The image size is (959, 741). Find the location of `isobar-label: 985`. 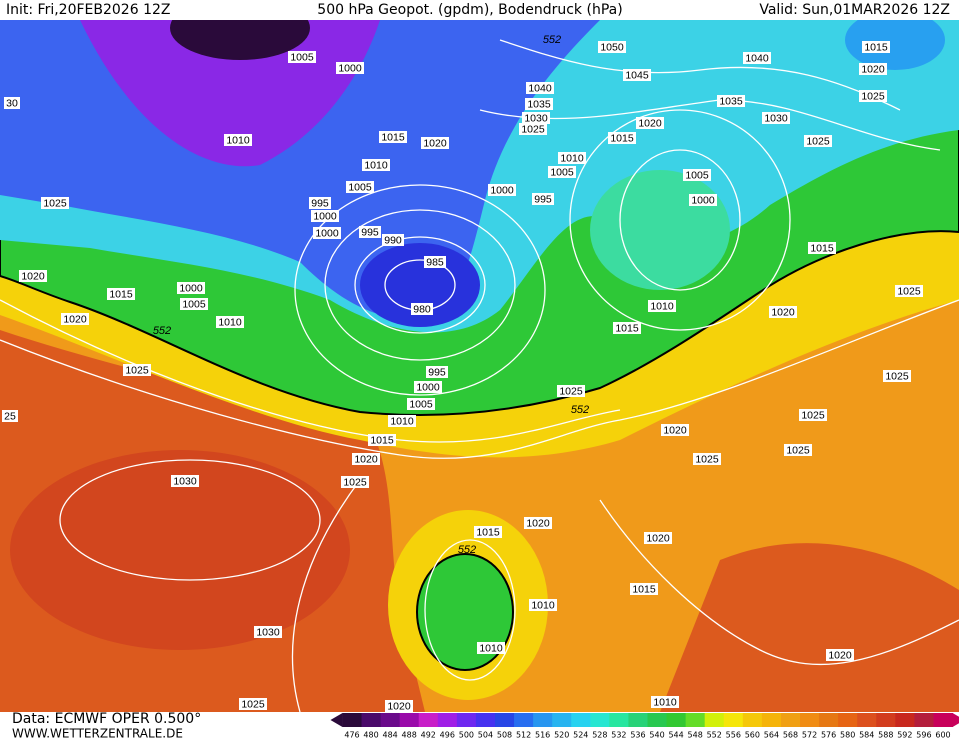

isobar-label: 985 is located at coordinates (435, 262).